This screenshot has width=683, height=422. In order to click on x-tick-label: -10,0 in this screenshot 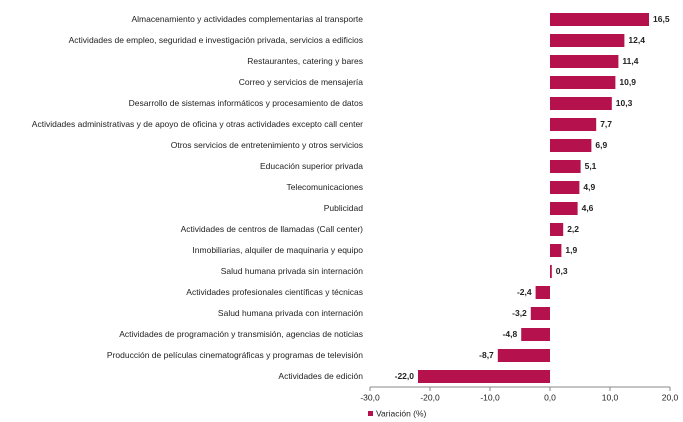, I will do `click(490, 397)`.